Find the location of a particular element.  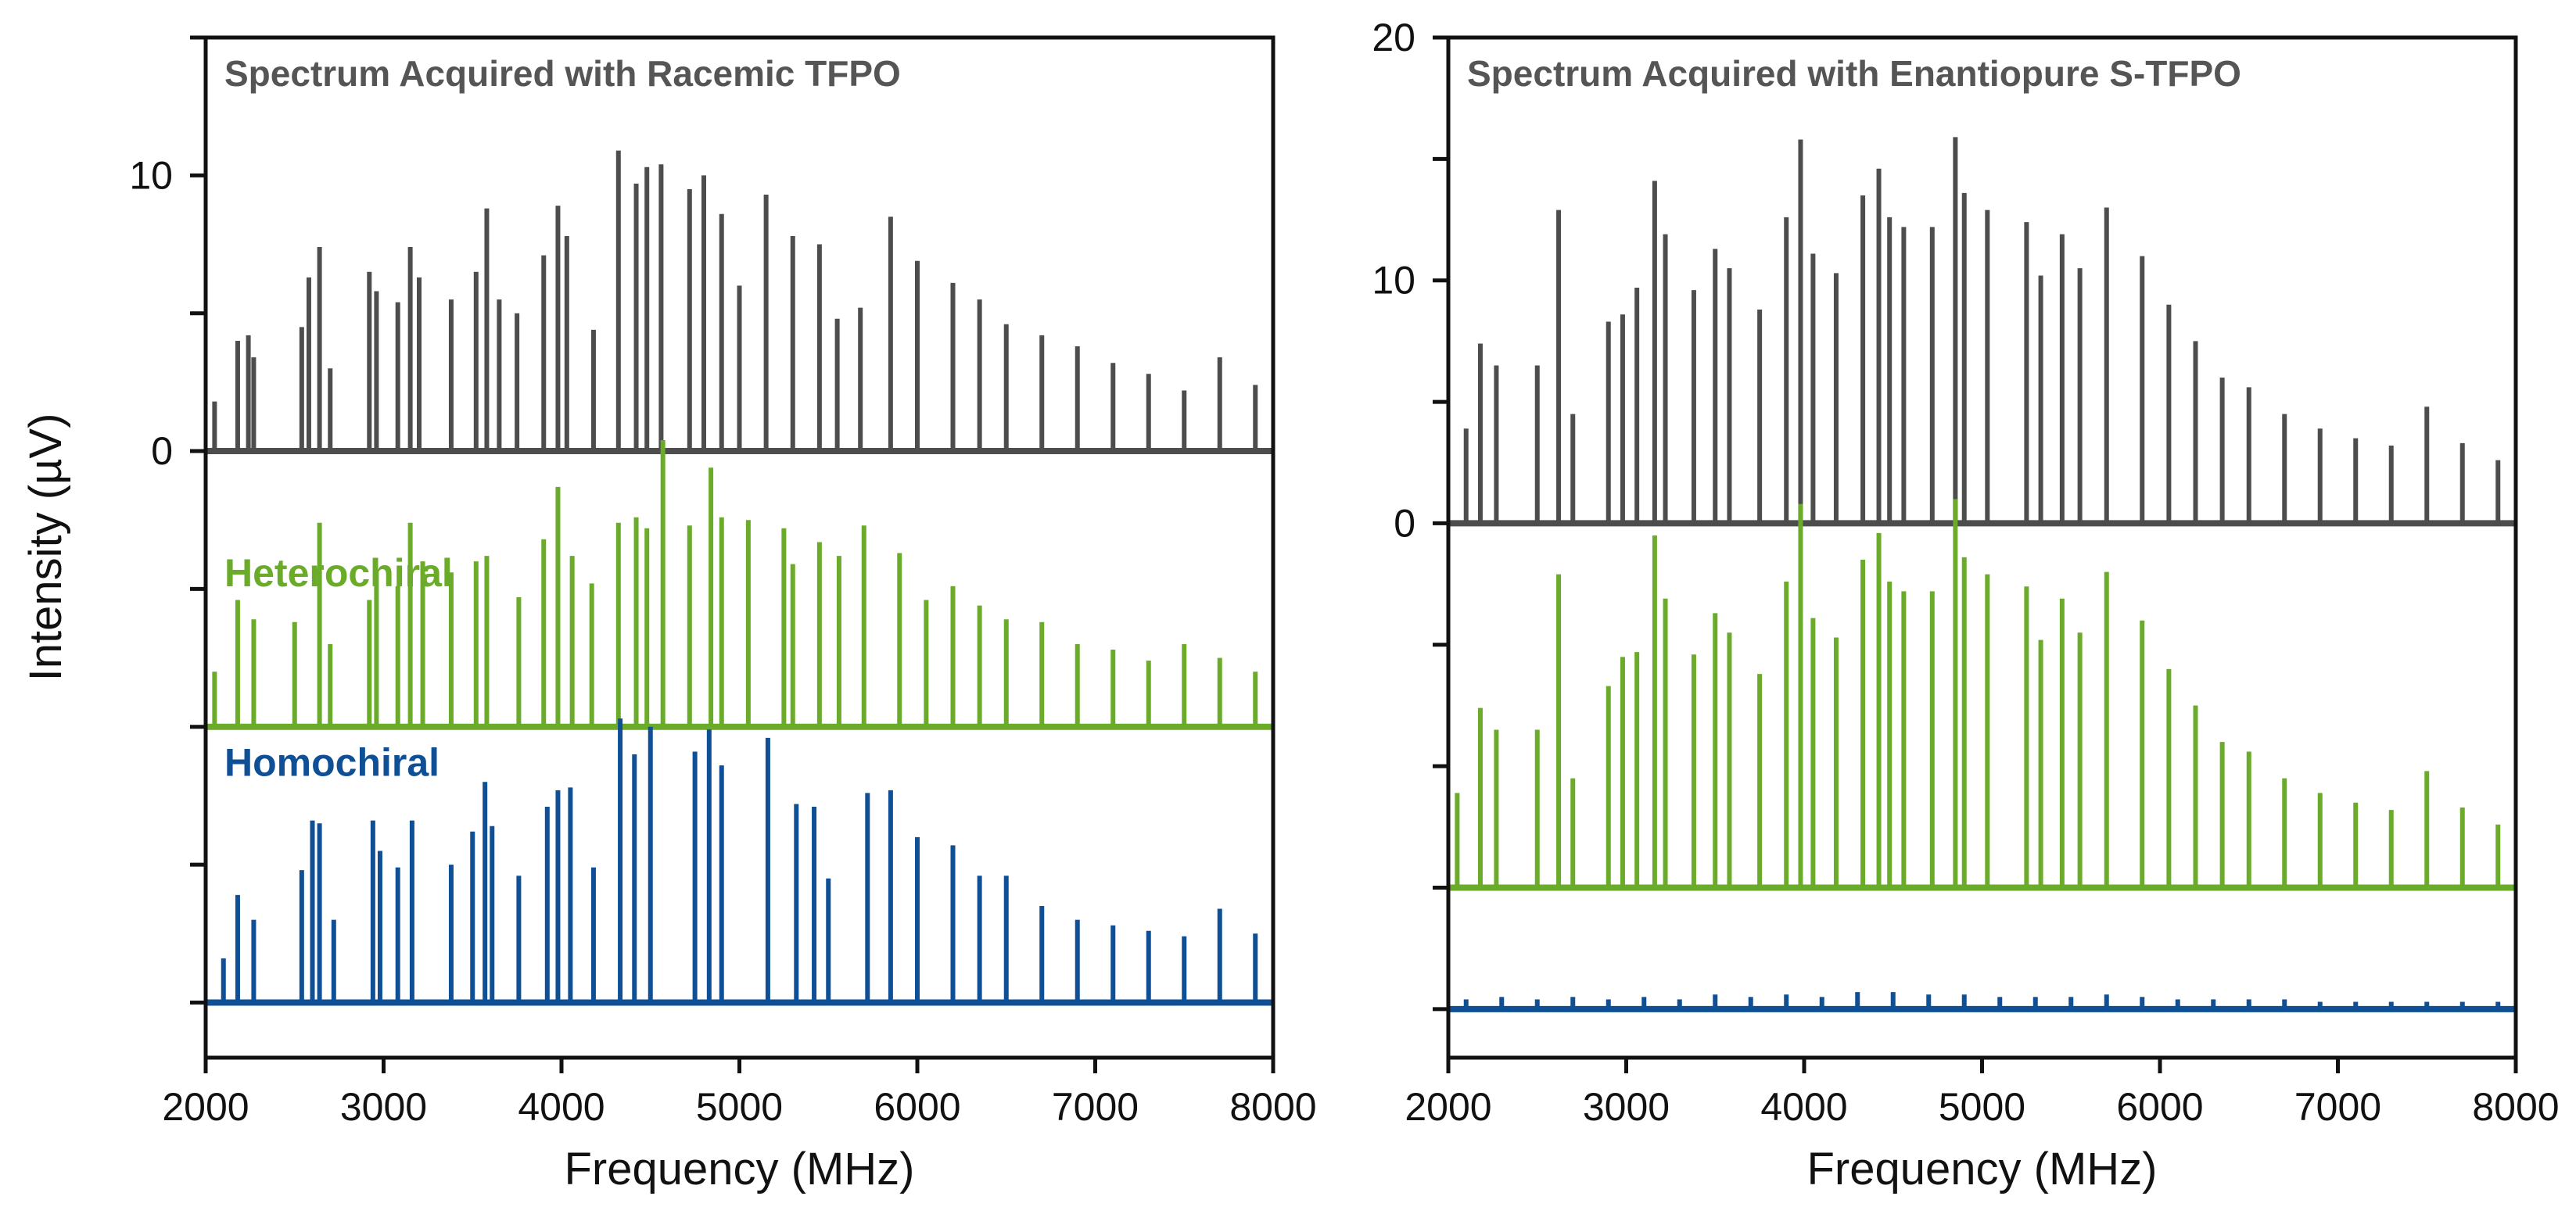

series-label-homochiral: Homochiral is located at coordinates (331, 762).